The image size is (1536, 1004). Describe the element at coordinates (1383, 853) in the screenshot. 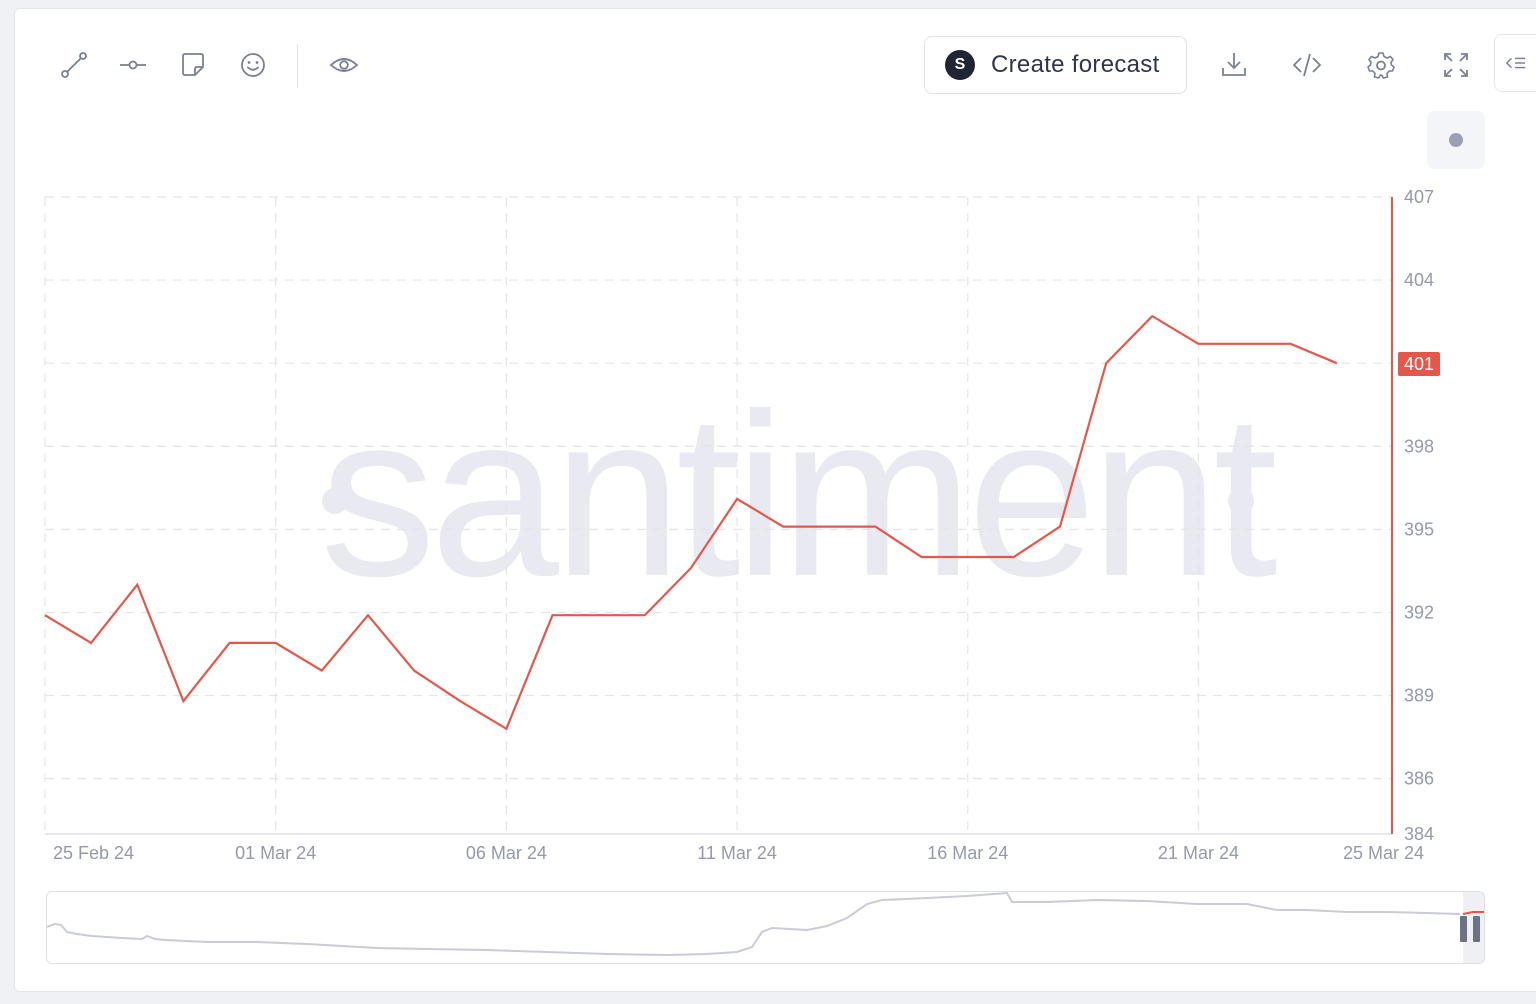

I see `x-tick-label: 25 Mar 24` at that location.